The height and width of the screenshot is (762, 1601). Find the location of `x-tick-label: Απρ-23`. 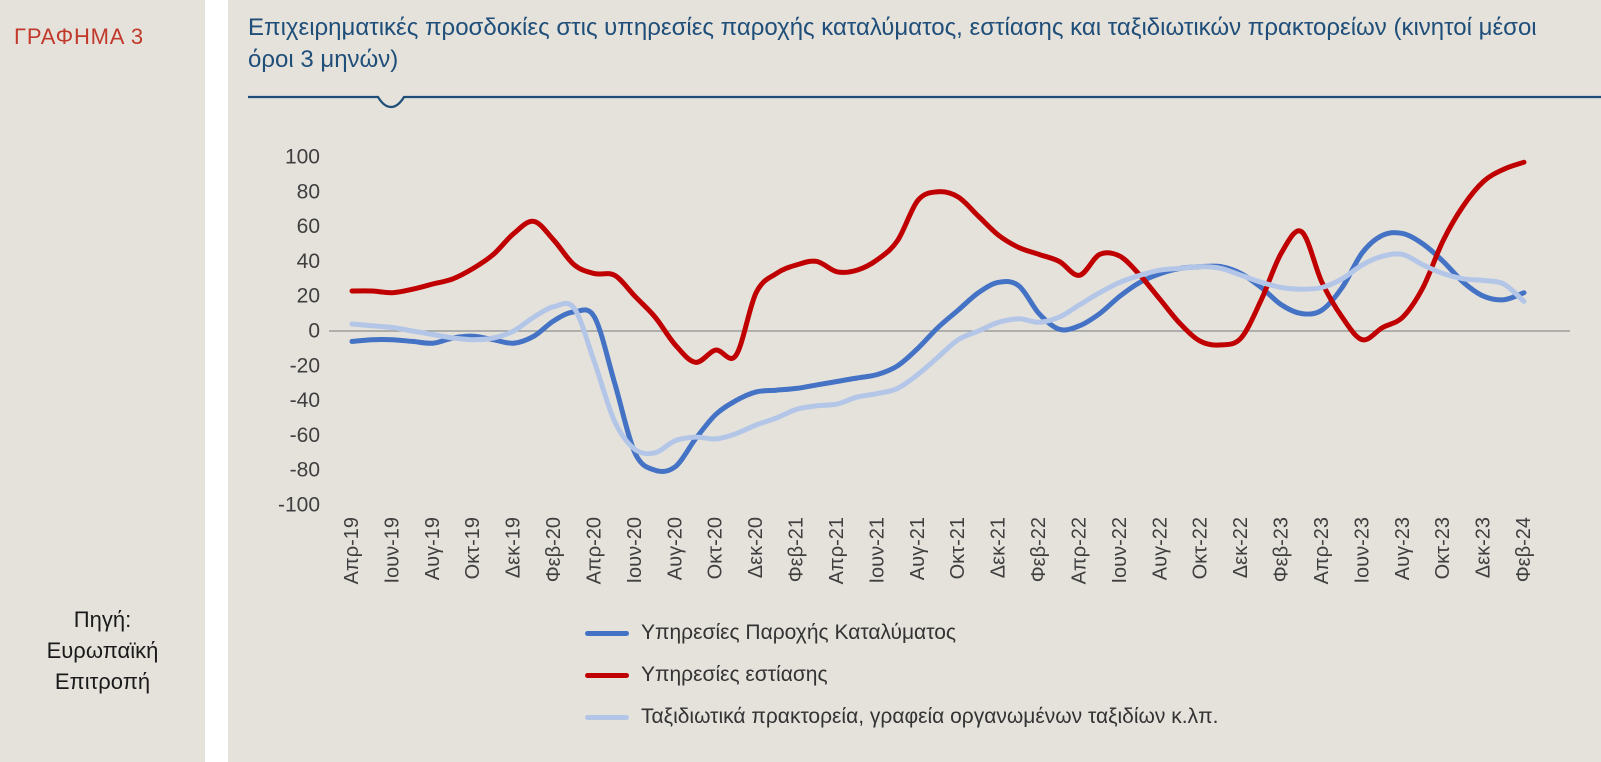

x-tick-label: Απρ-23 is located at coordinates (1322, 550).